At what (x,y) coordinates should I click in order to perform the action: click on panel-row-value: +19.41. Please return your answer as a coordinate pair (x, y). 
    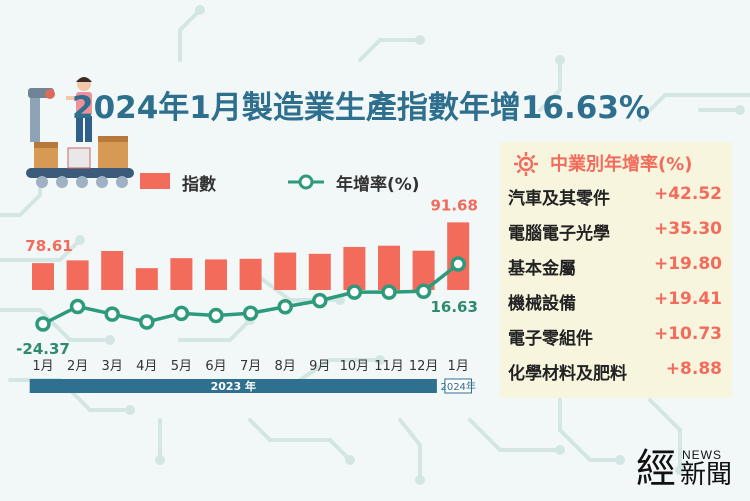
    Looking at the image, I should click on (687, 299).